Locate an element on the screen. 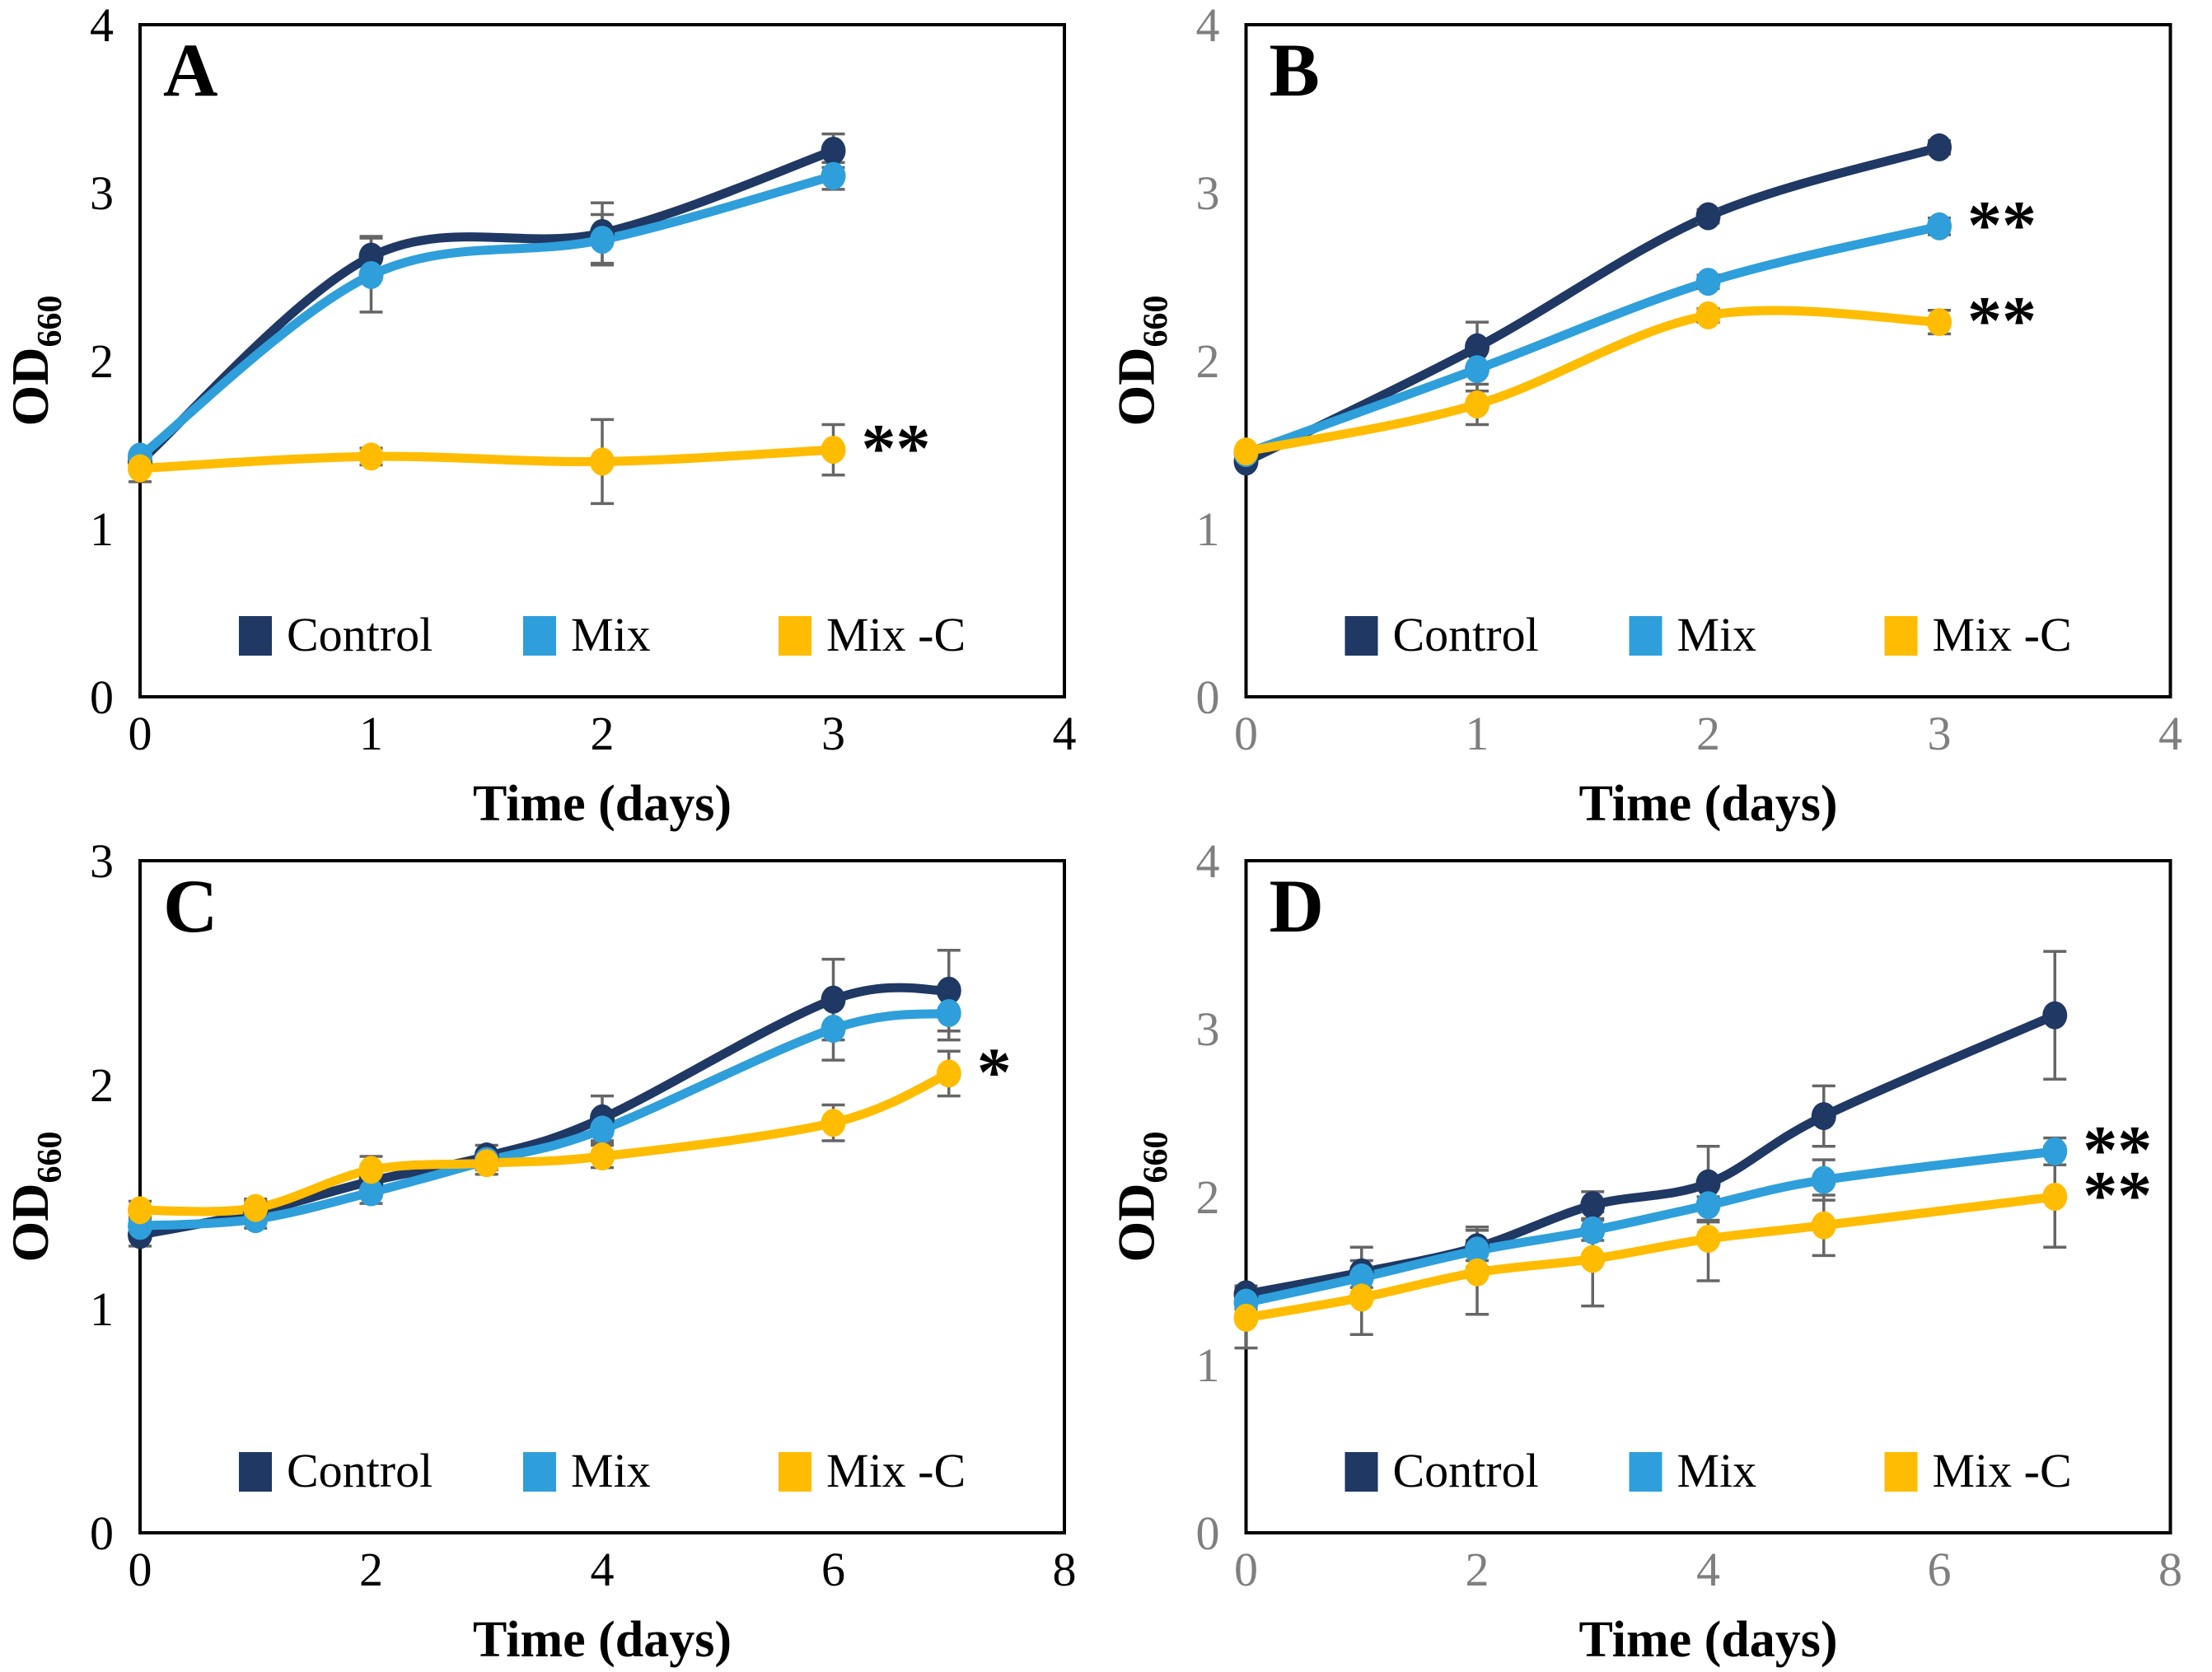 Image resolution: width=2212 pixels, height=1672 pixels. panel-letter: A is located at coordinates (190, 70).